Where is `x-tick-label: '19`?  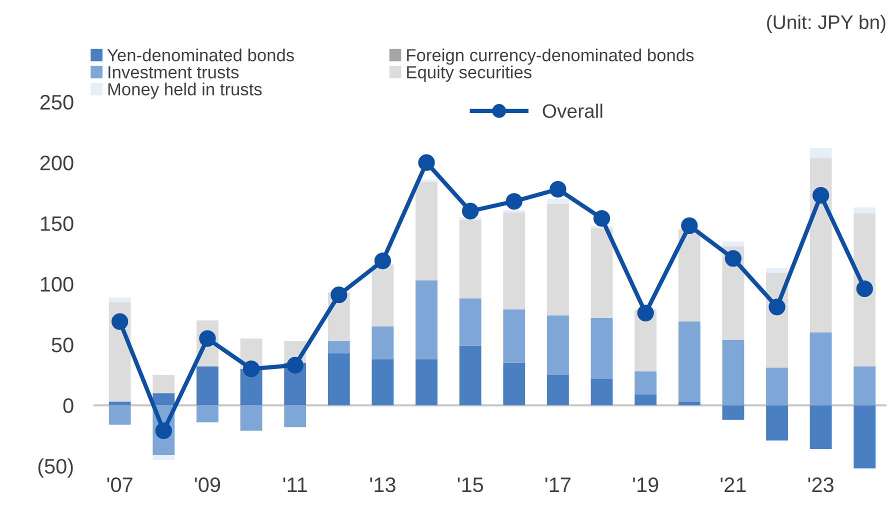
x-tick-label: '19 is located at coordinates (645, 484).